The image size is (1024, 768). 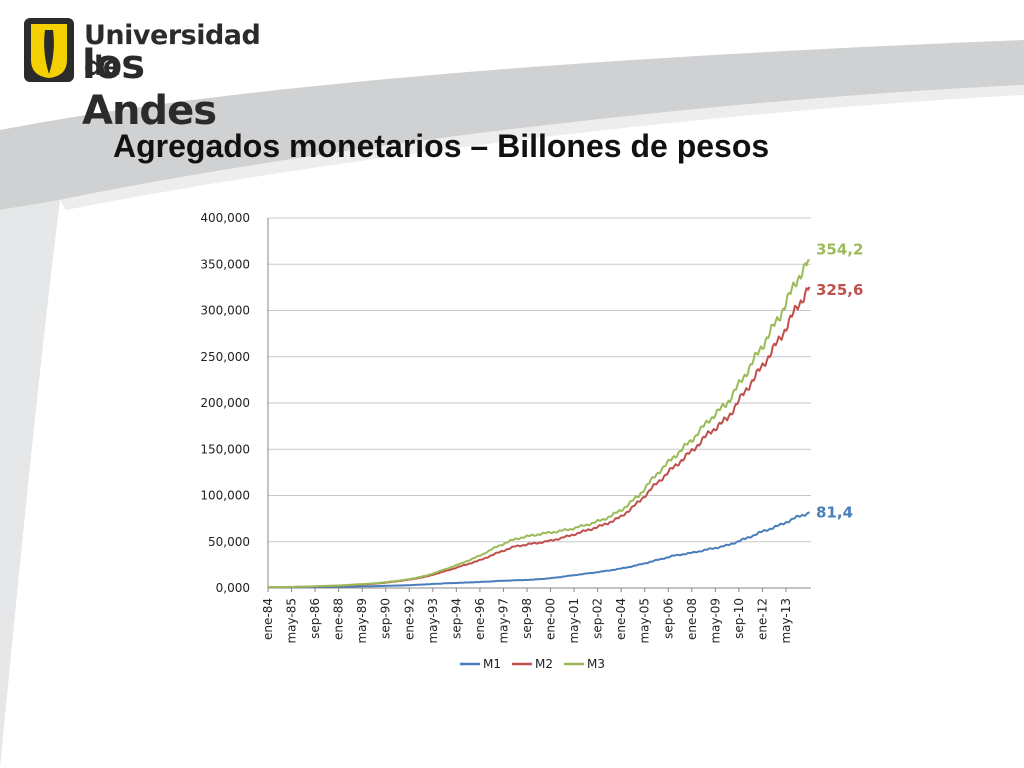 What do you see at coordinates (225, 357) in the screenshot?
I see `y-tick-label: 250,000` at bounding box center [225, 357].